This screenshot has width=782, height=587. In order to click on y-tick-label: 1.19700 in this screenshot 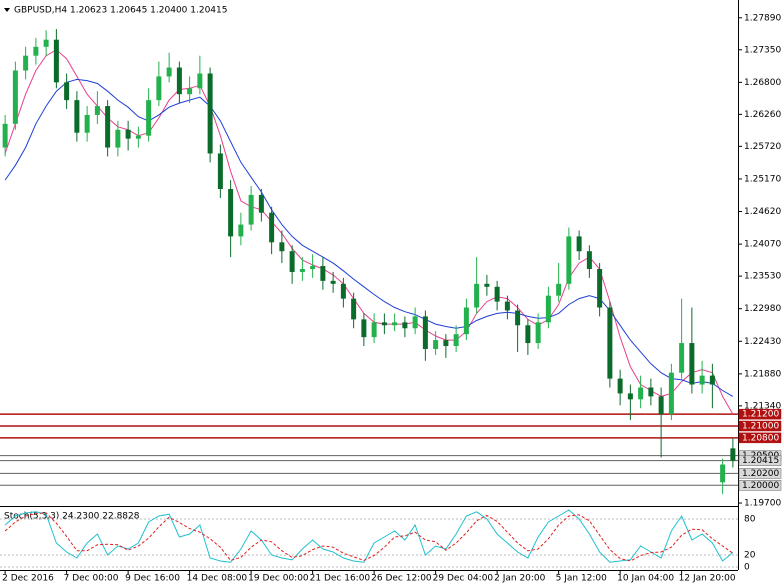, I will do `click(762, 504)`.